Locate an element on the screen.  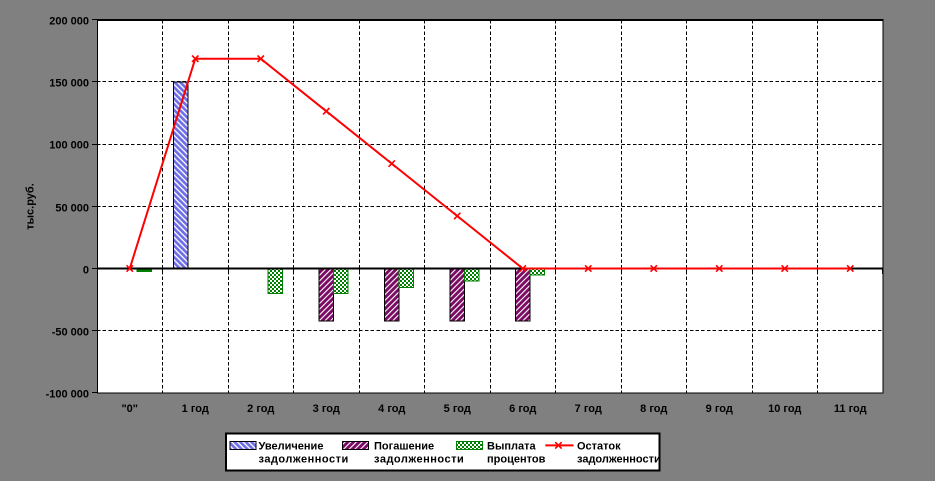
svg-text: Выплата is located at coordinates (511, 446).